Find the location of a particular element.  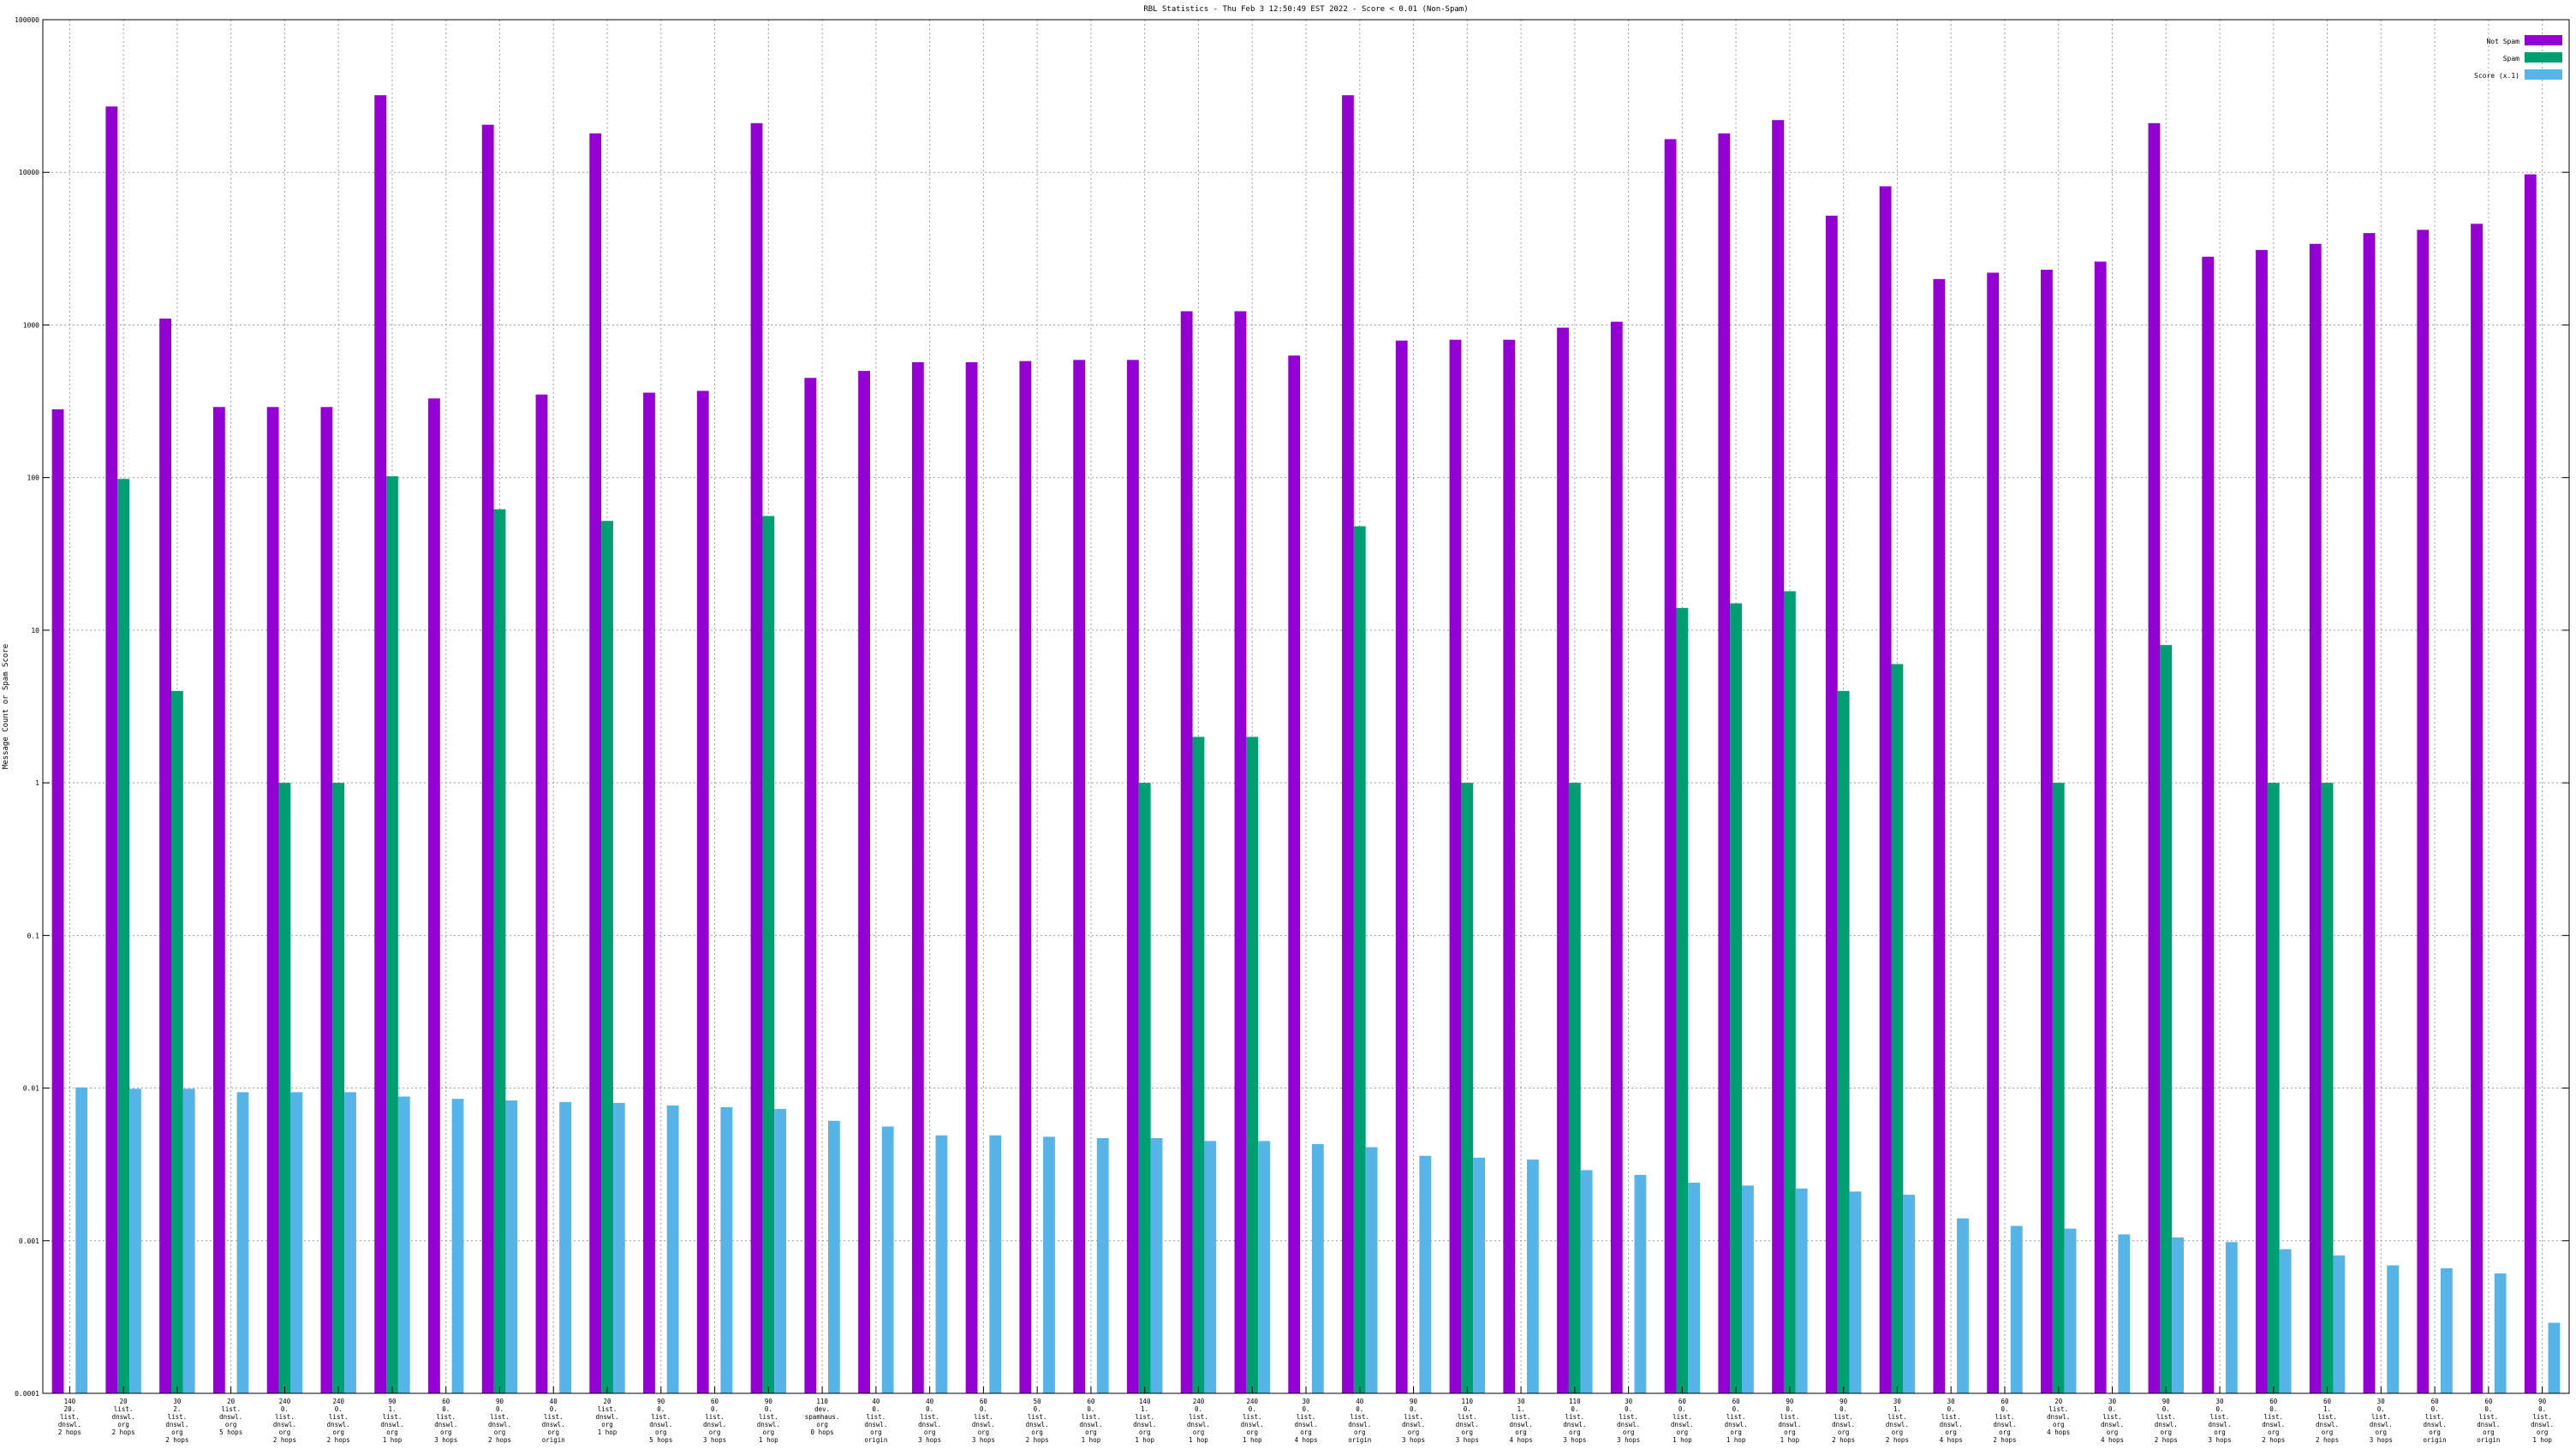

y-tick-label: 1000 is located at coordinates (31, 325).